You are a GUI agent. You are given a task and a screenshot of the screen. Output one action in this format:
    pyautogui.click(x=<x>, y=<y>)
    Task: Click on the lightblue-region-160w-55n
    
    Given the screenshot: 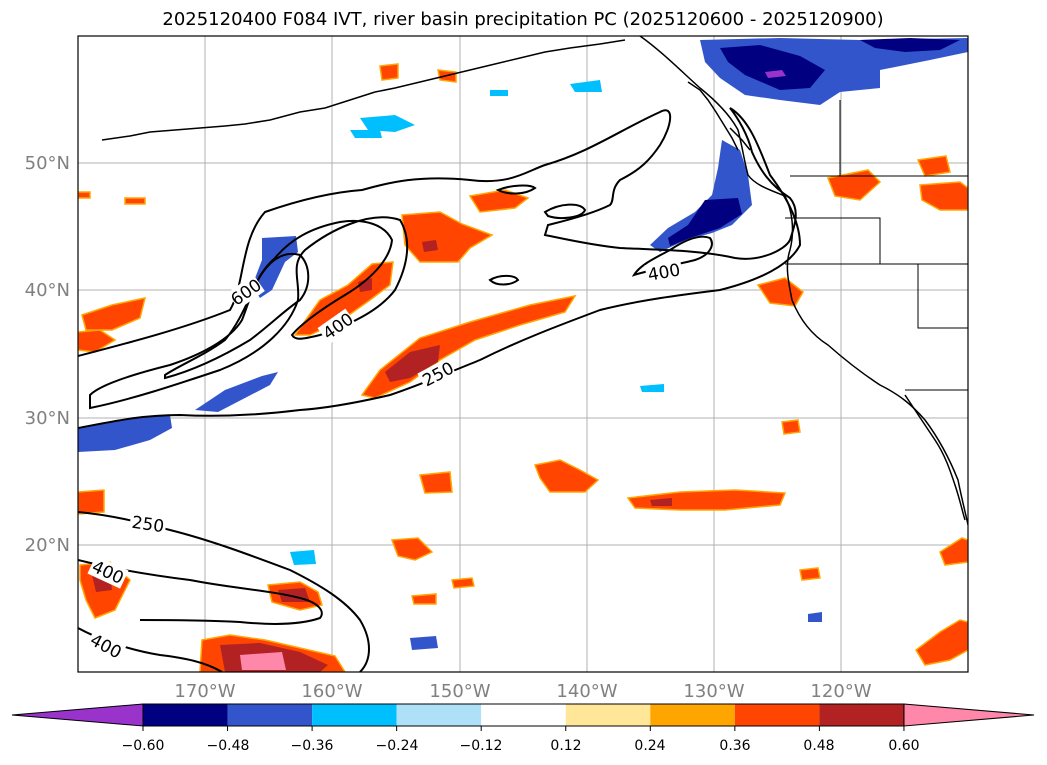 What is the action you would take?
    pyautogui.click(x=387, y=123)
    